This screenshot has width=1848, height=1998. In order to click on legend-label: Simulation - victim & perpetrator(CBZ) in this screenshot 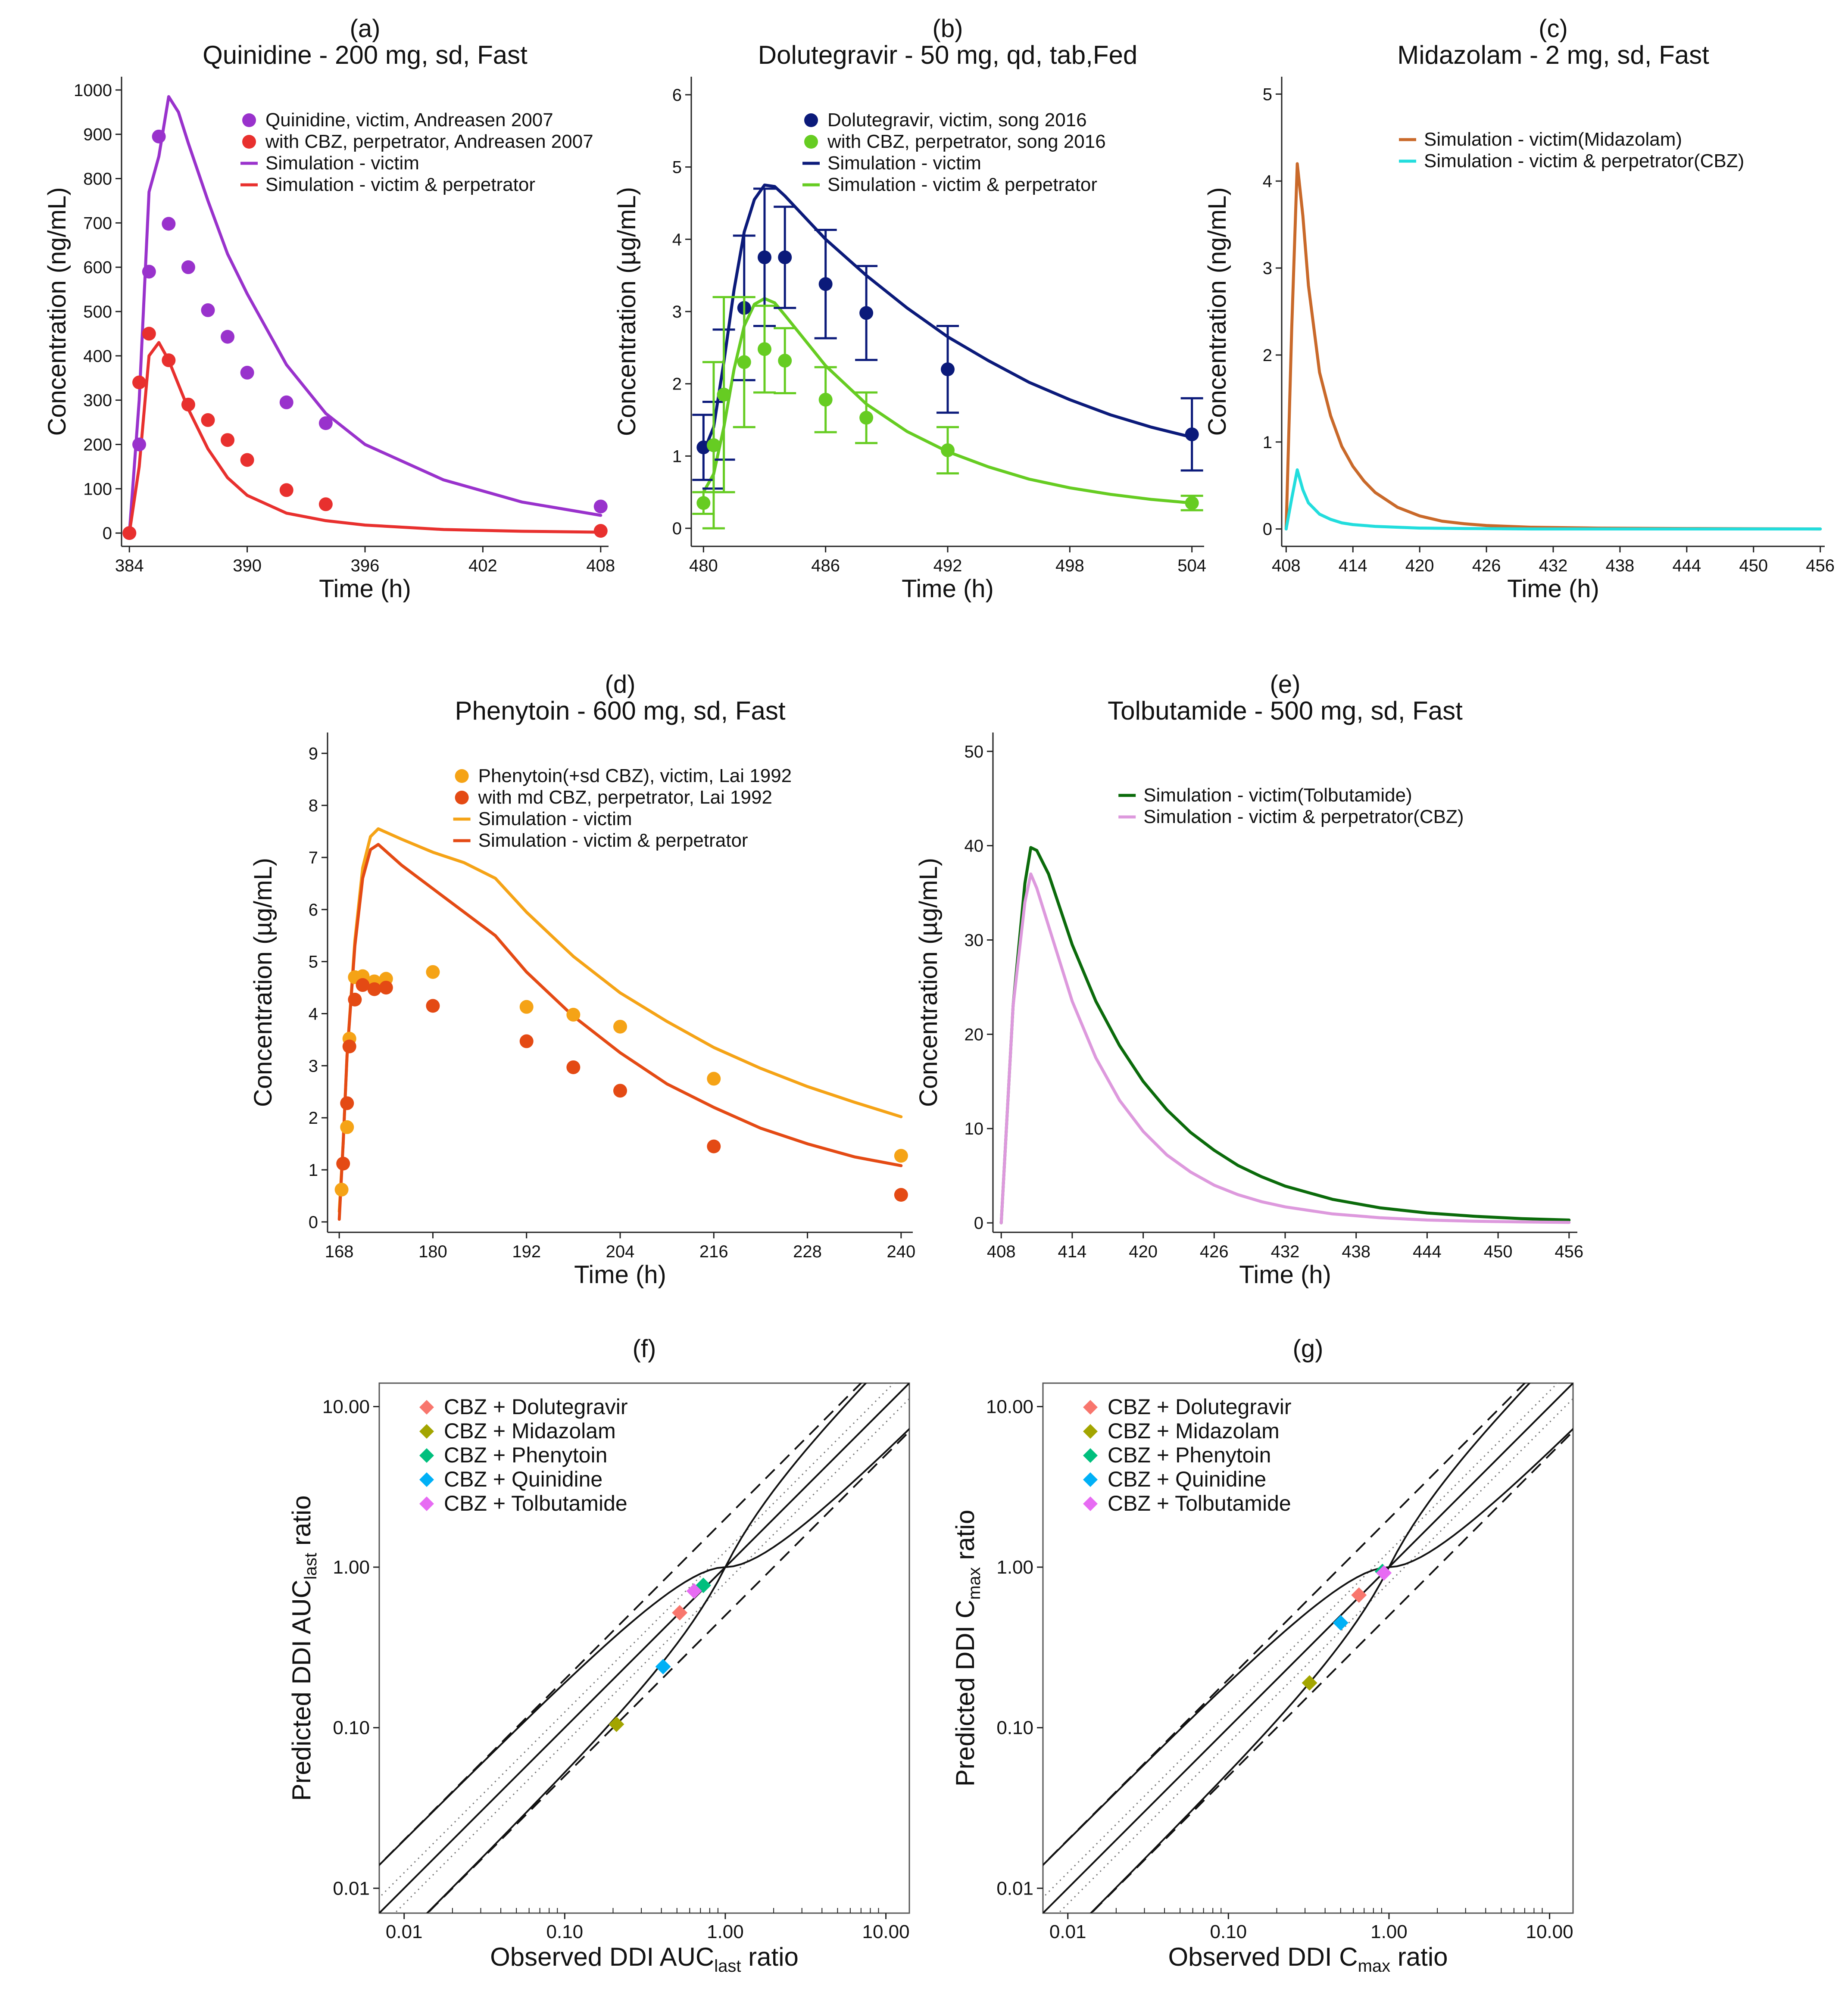, I will do `click(1303, 816)`.